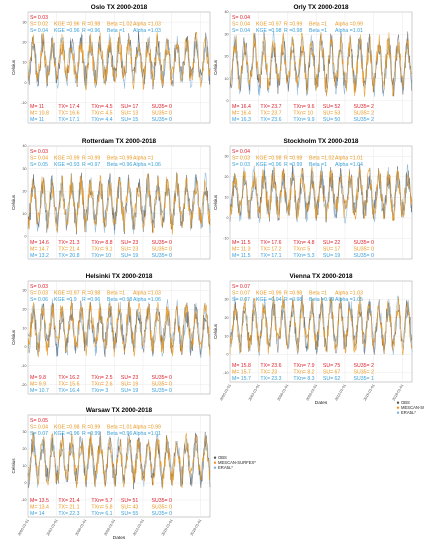 Image resolution: width=424 pixels, height=550 pixels. I want to click on bottom-stat: M= 15.8, so click(241, 366).